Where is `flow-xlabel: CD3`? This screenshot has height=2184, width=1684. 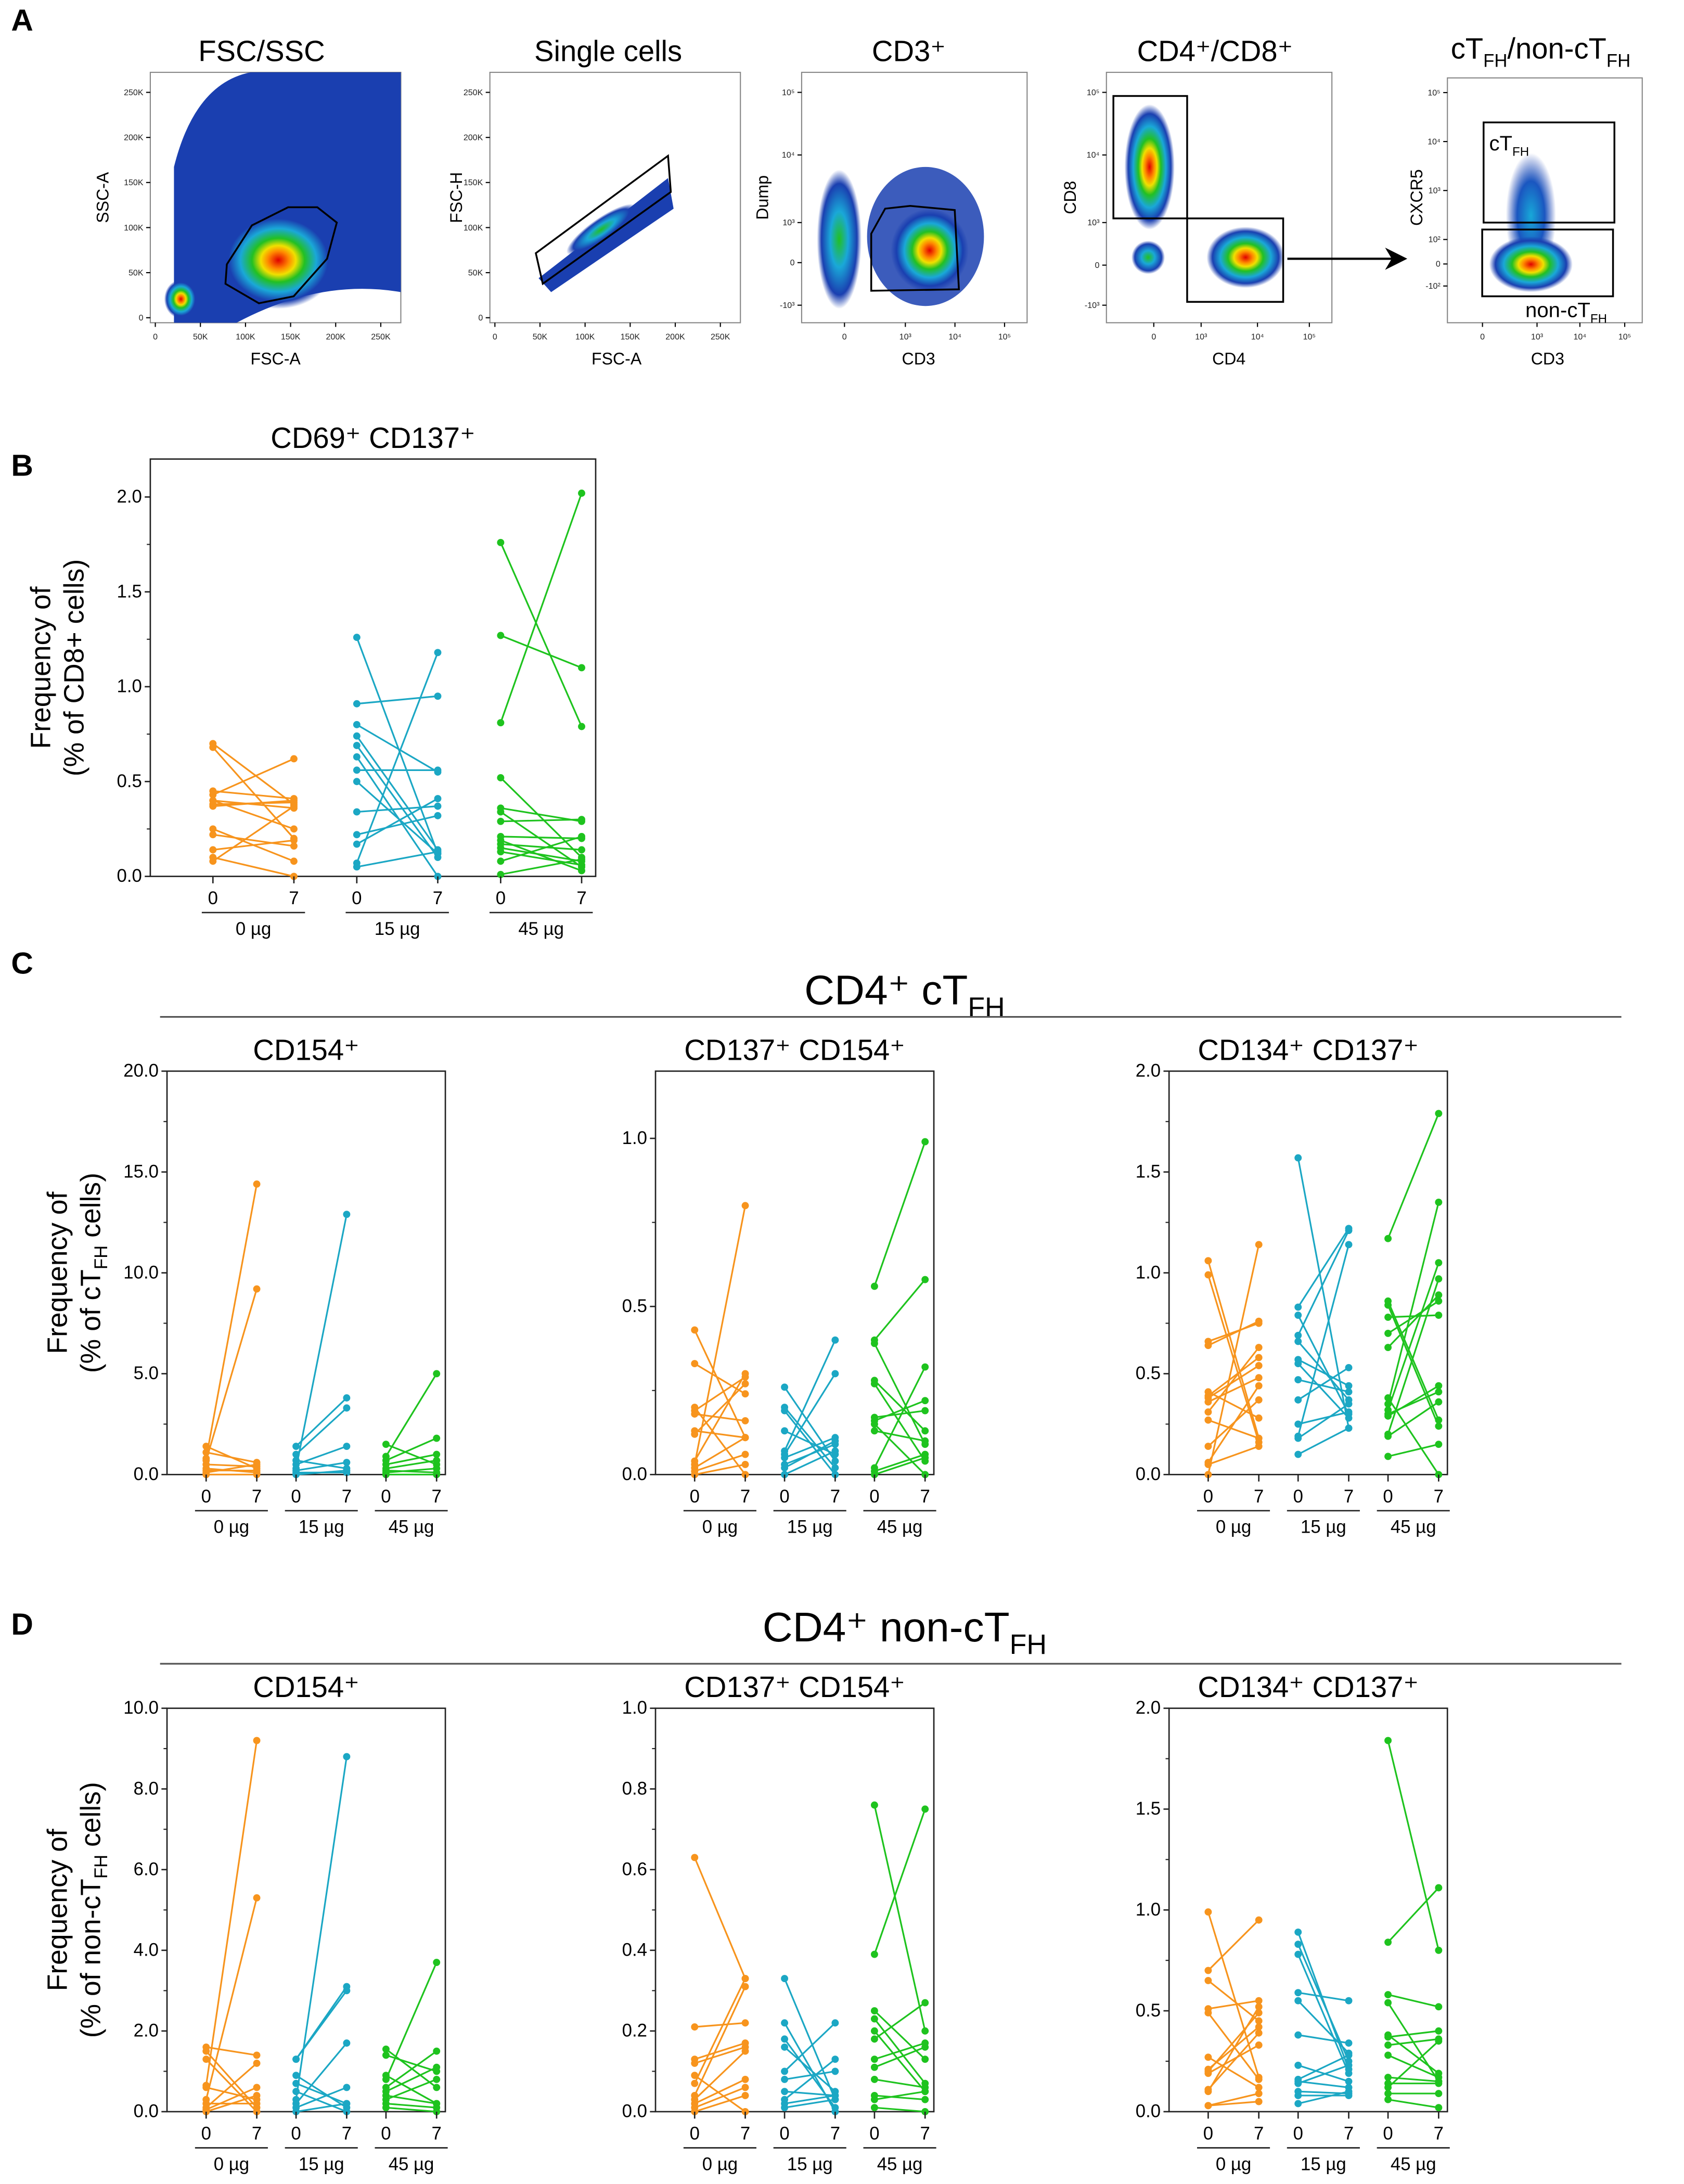 flow-xlabel: CD3 is located at coordinates (919, 359).